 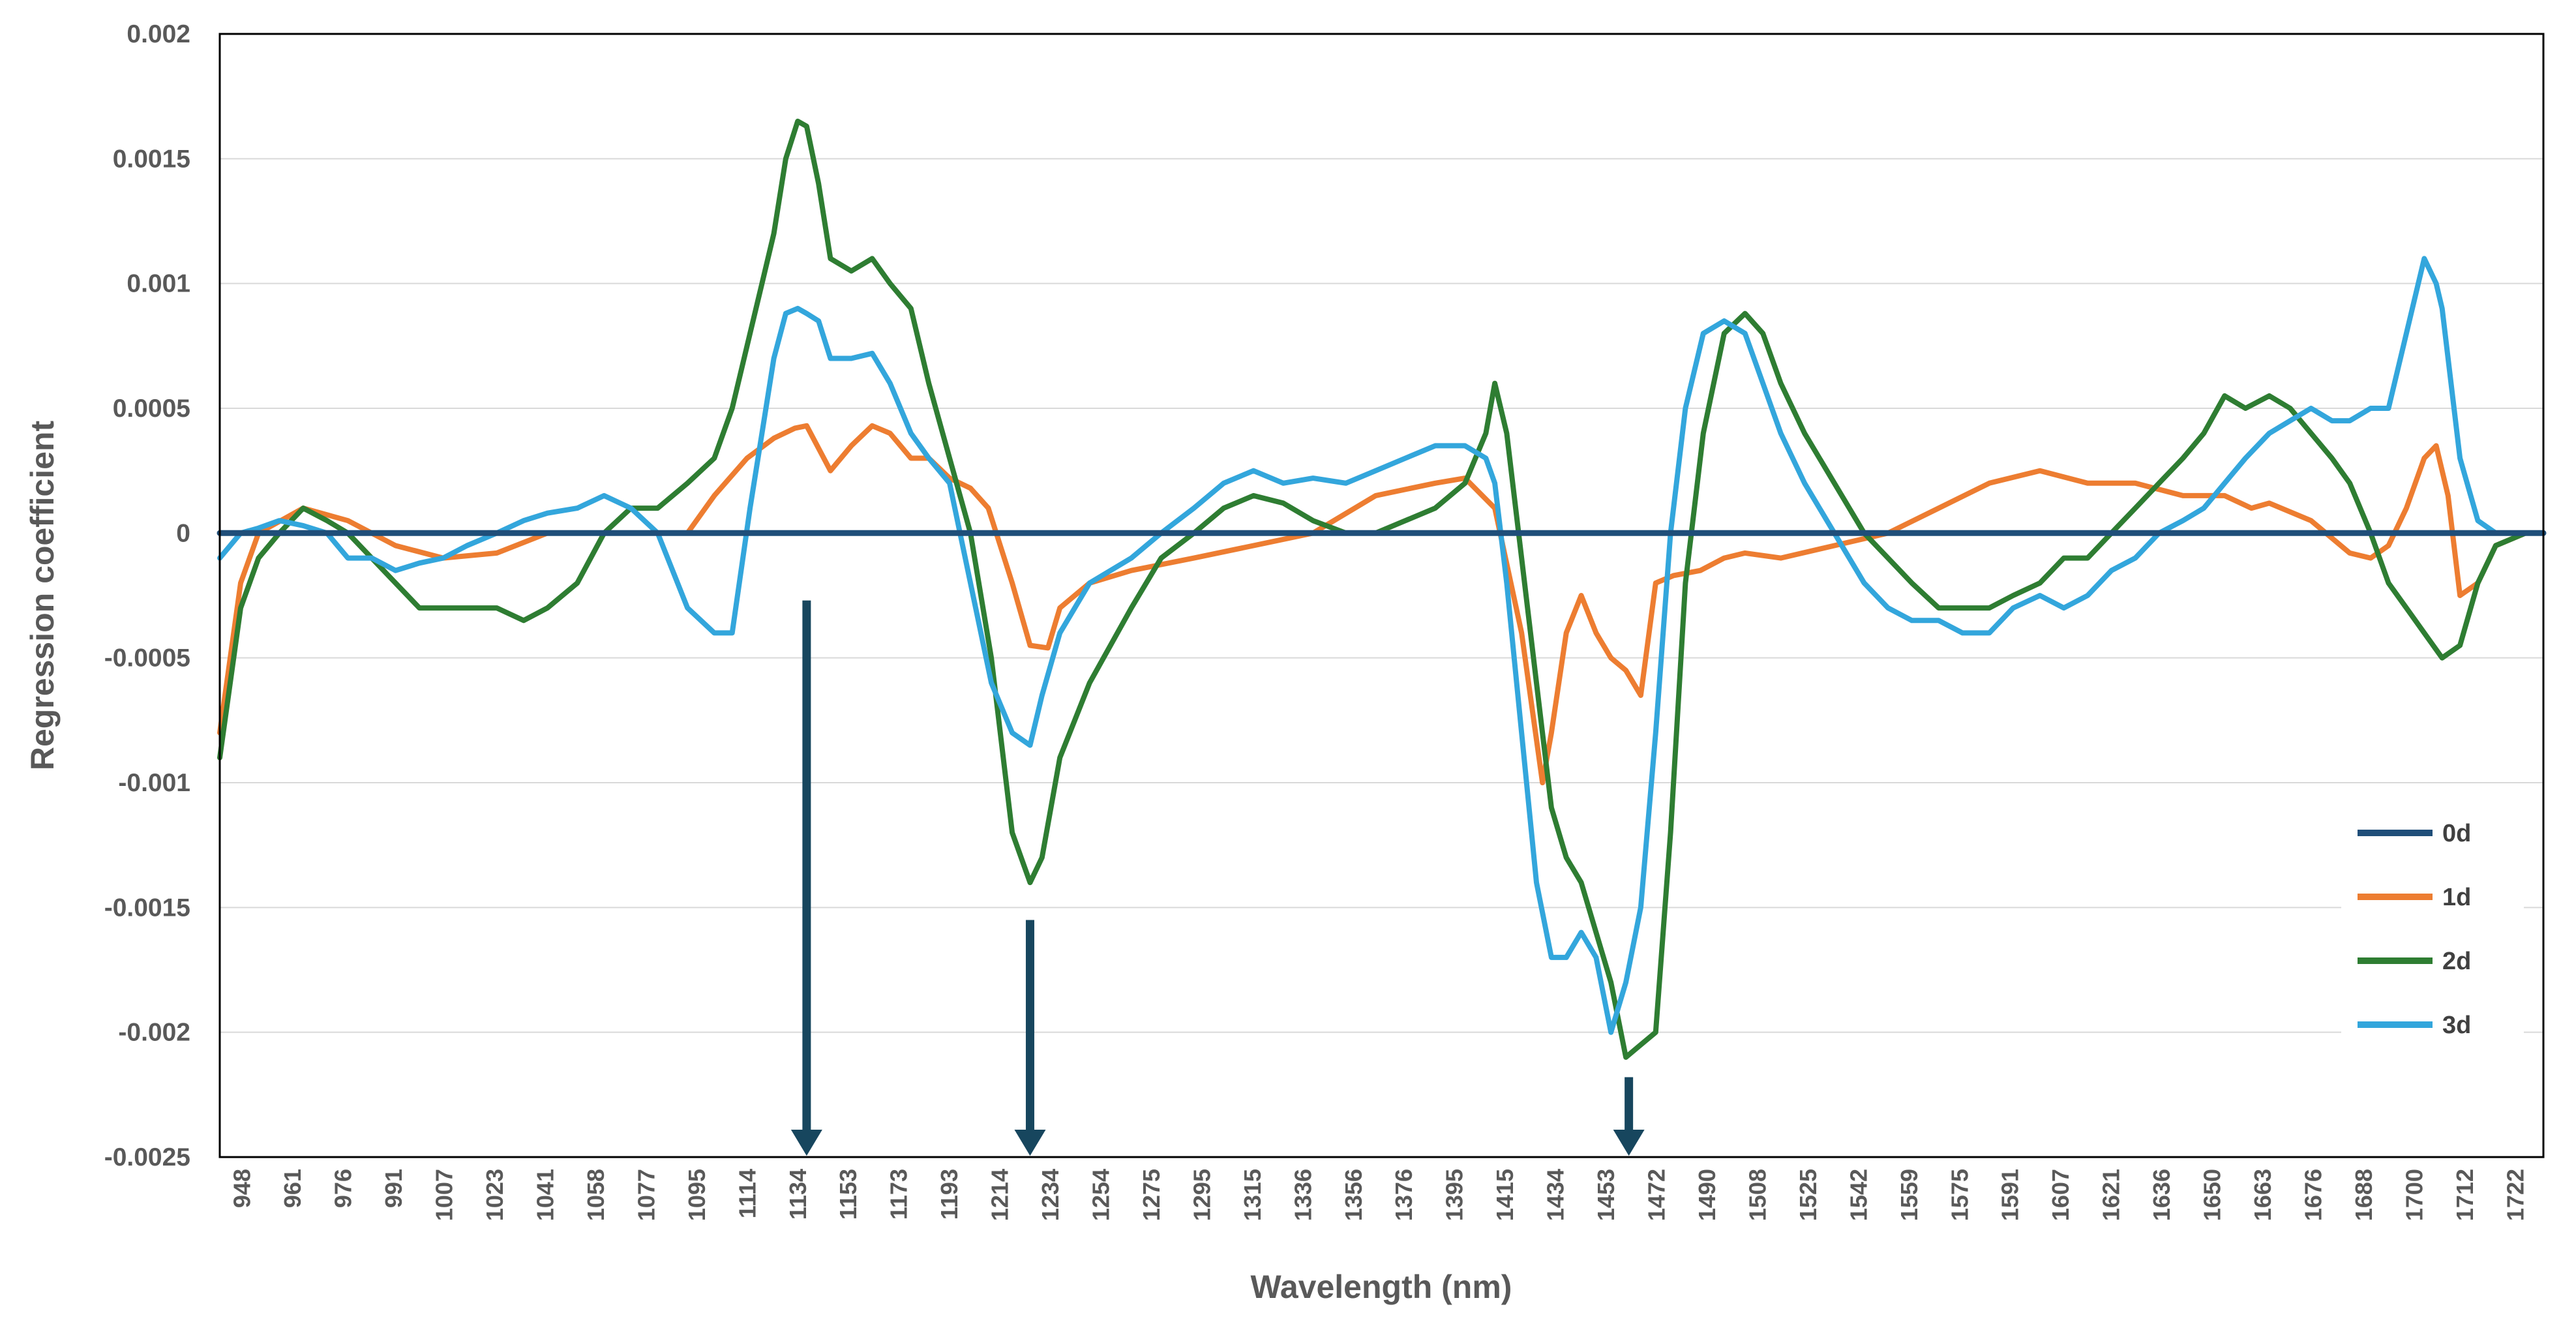 I want to click on x-tick-label: 1490, so click(x=1707, y=1195).